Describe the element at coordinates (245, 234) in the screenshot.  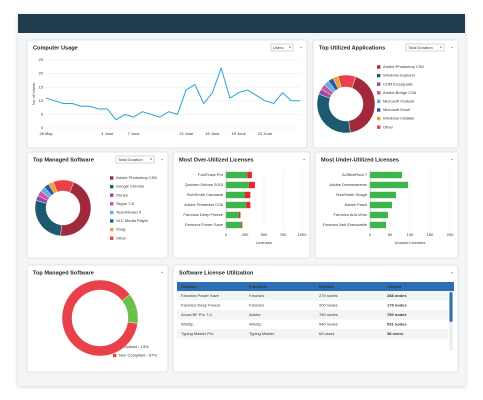
I see `x-tick-label: 250` at that location.